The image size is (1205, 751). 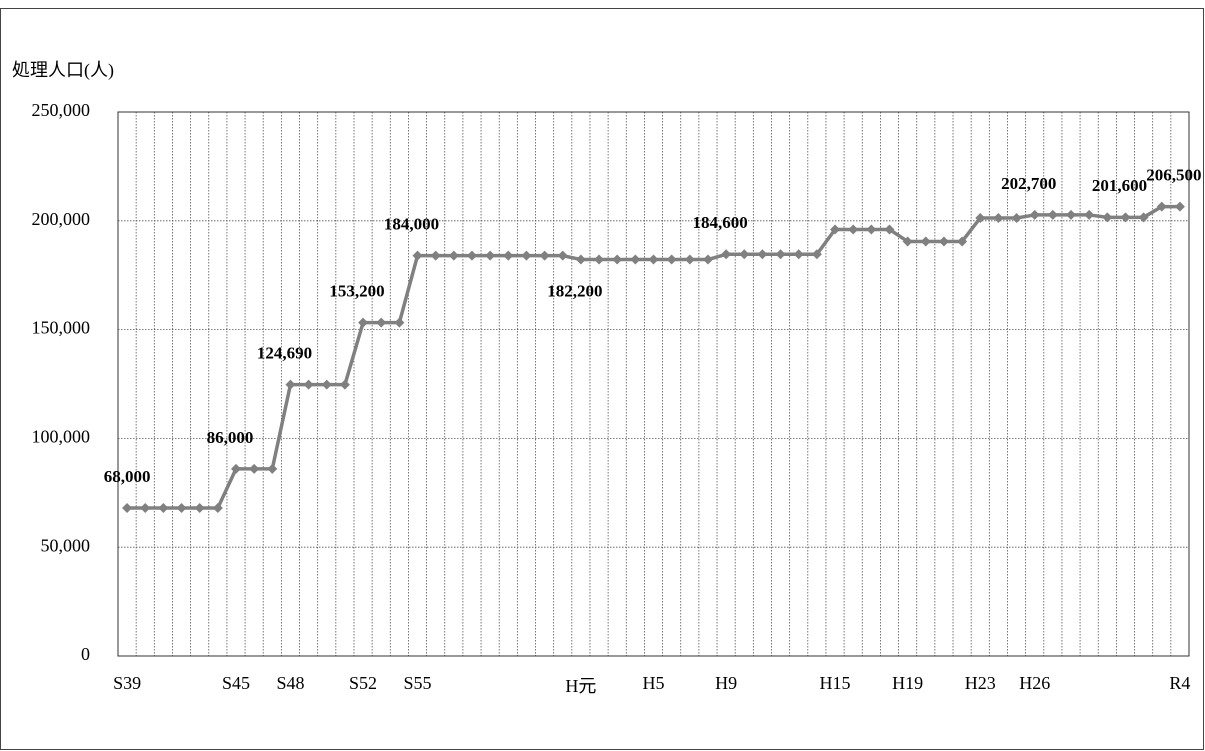 What do you see at coordinates (236, 683) in the screenshot?
I see `x-tick-label: S45` at bounding box center [236, 683].